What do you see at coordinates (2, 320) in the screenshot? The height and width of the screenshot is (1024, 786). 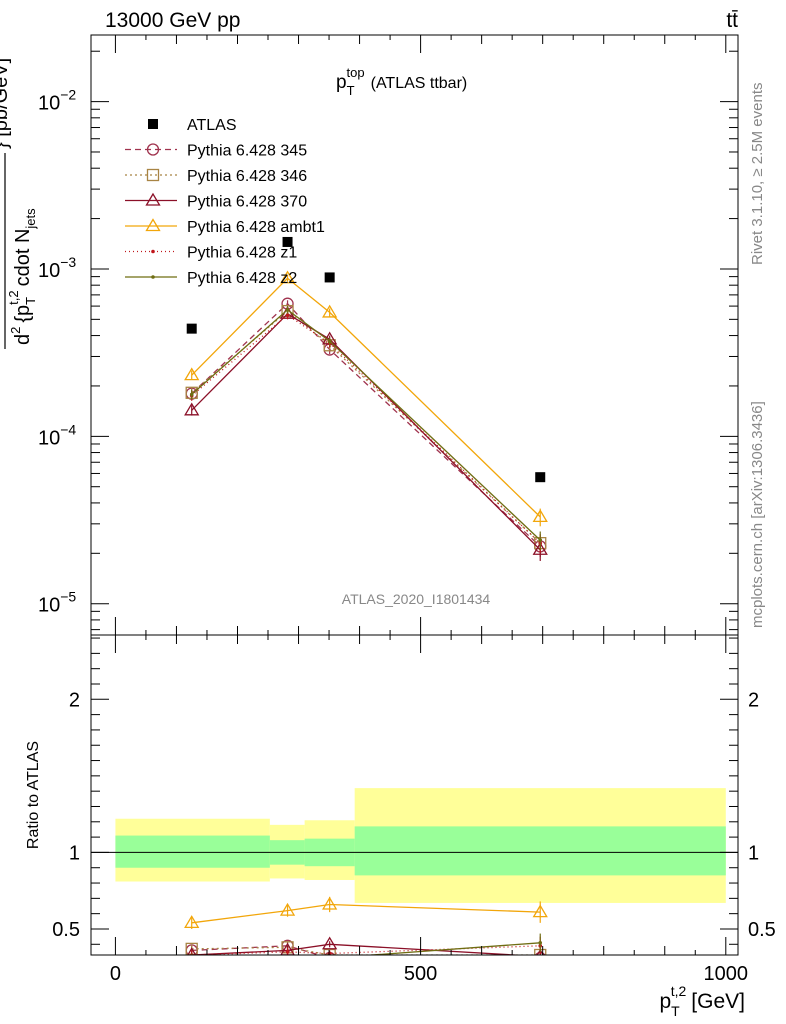 I see `ylabel-sigma: σ` at bounding box center [2, 320].